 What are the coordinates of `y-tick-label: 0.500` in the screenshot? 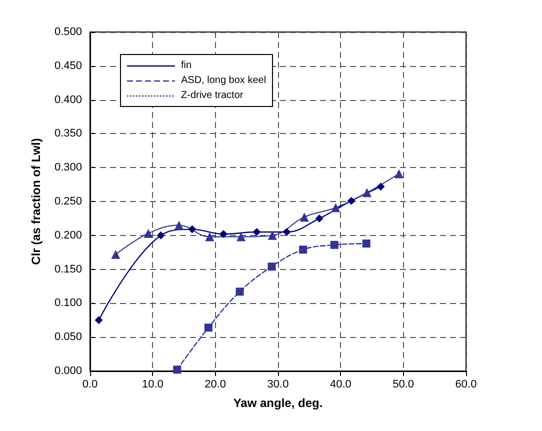 It's located at (68, 32).